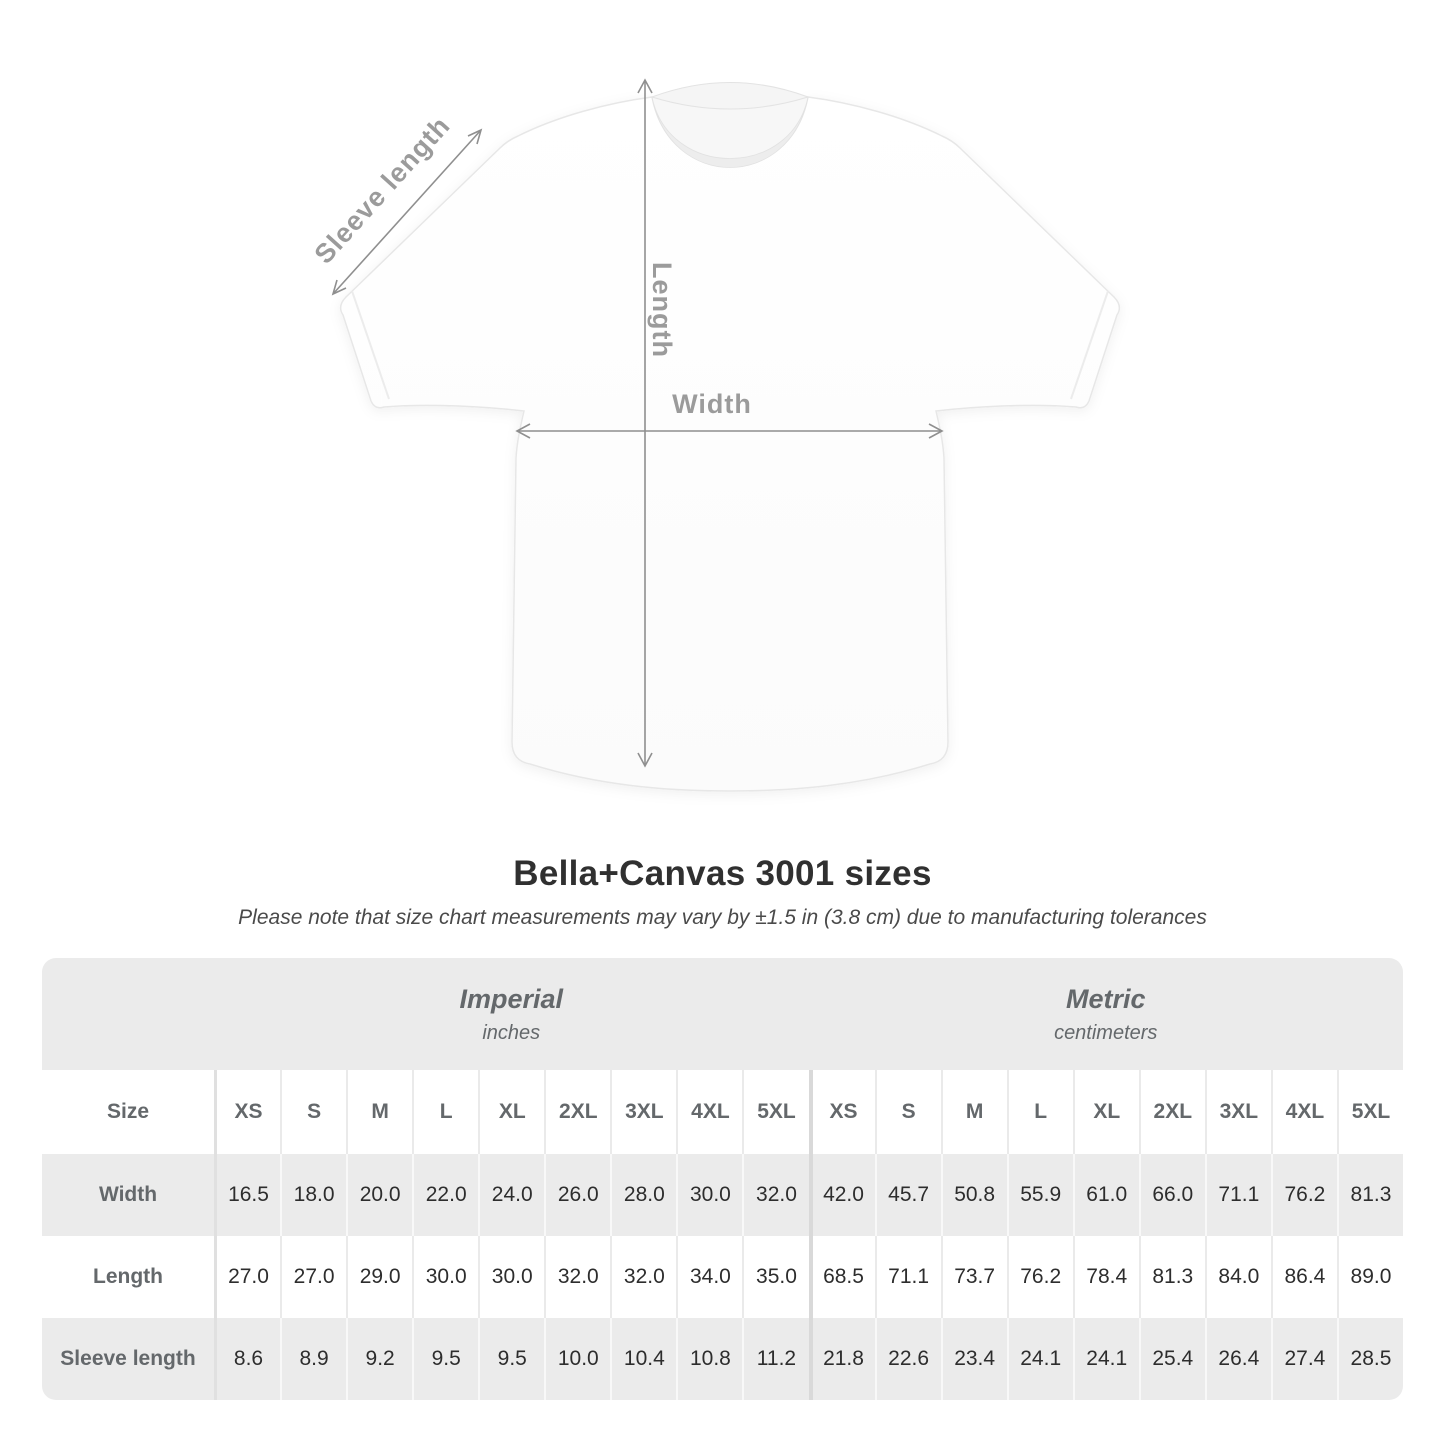  I want to click on metric-section-unit: centimeters, so click(1106, 1032).